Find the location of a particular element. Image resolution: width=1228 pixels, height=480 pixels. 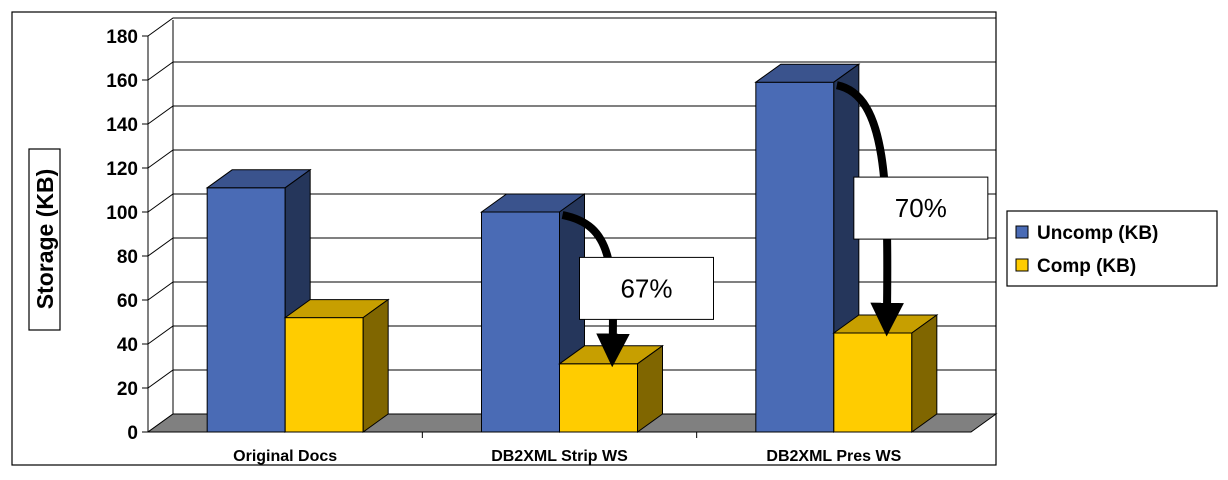

x-tick-label: Original Docs is located at coordinates (285, 456).